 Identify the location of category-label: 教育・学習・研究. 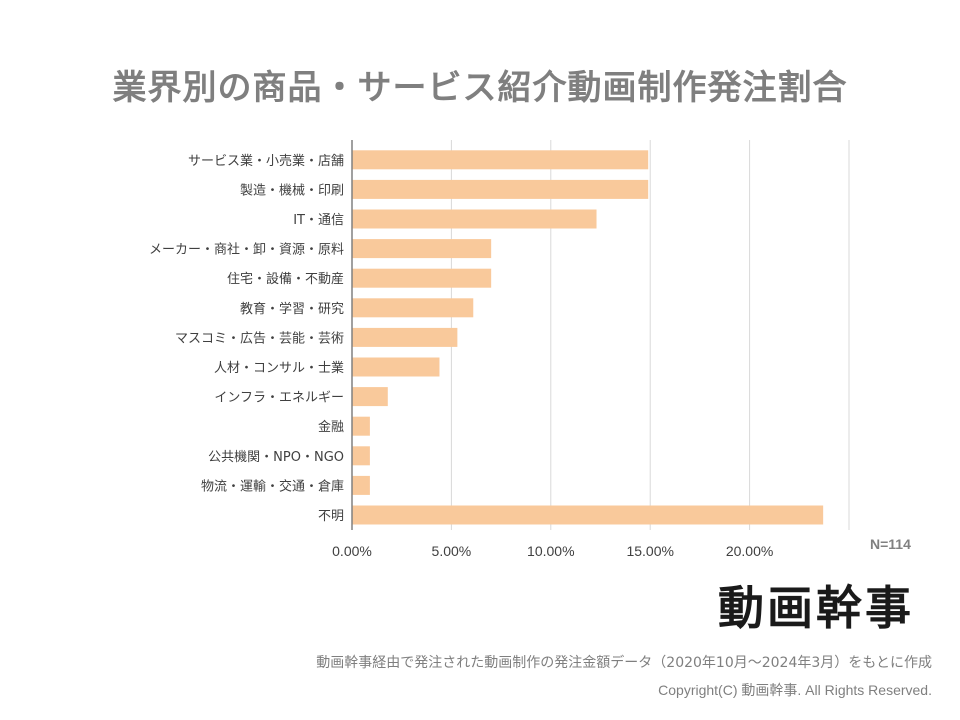
(292, 309).